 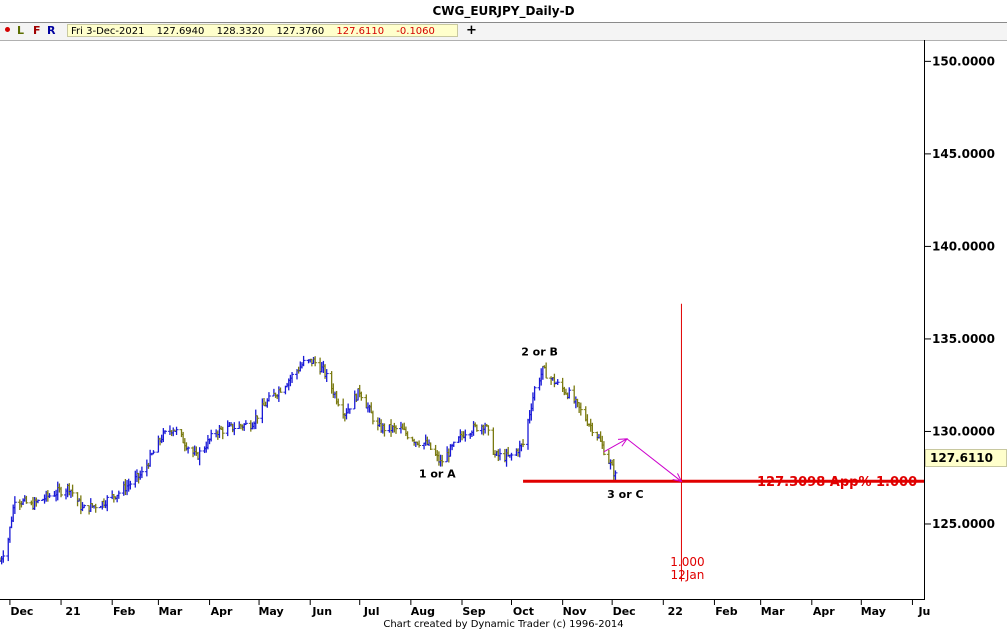 I want to click on x-tick-label: 21, so click(x=72, y=611).